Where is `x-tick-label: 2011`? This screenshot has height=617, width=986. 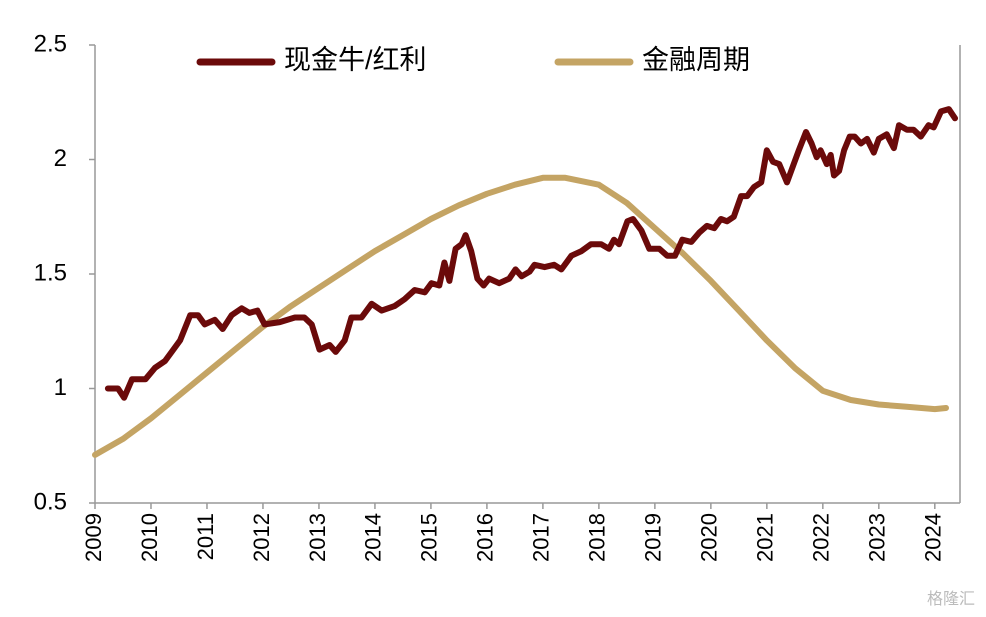 x-tick-label: 2011 is located at coordinates (205, 536).